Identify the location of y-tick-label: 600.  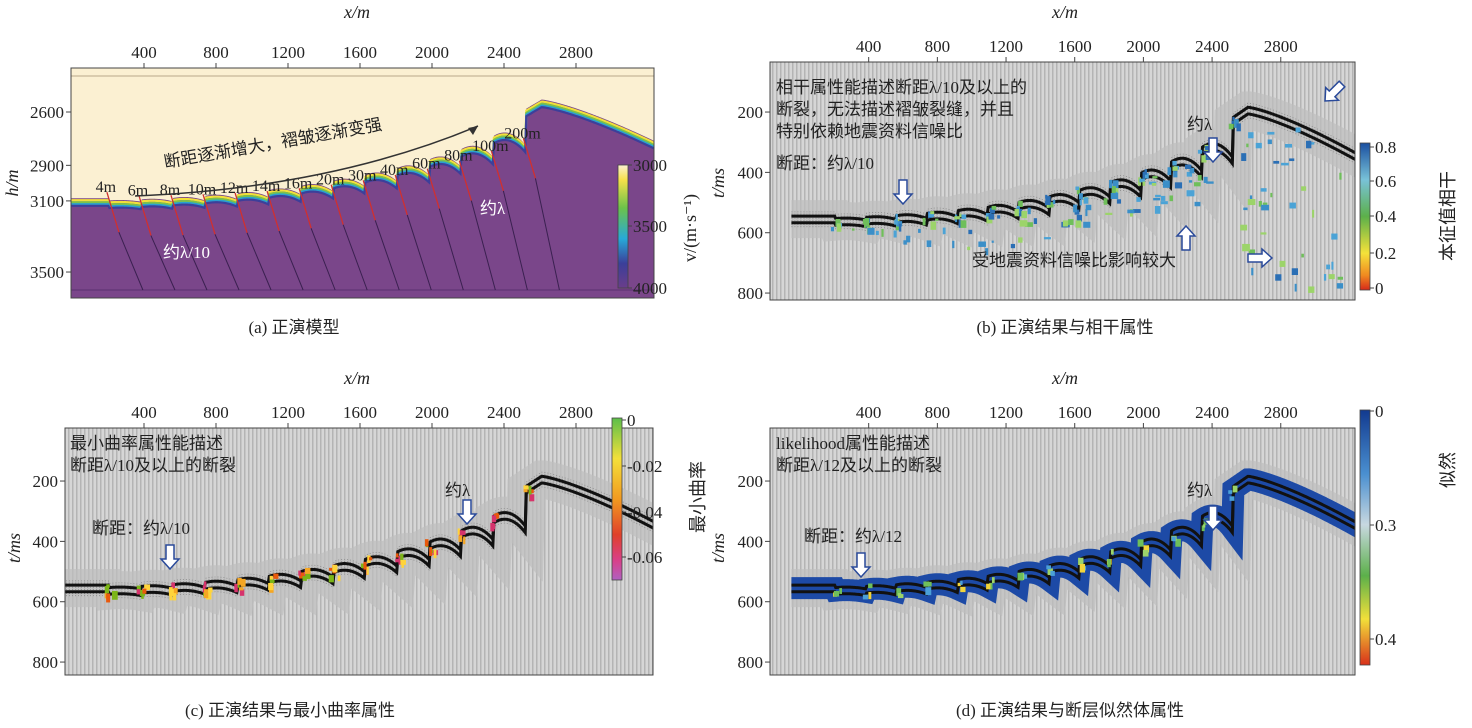
(751, 602).